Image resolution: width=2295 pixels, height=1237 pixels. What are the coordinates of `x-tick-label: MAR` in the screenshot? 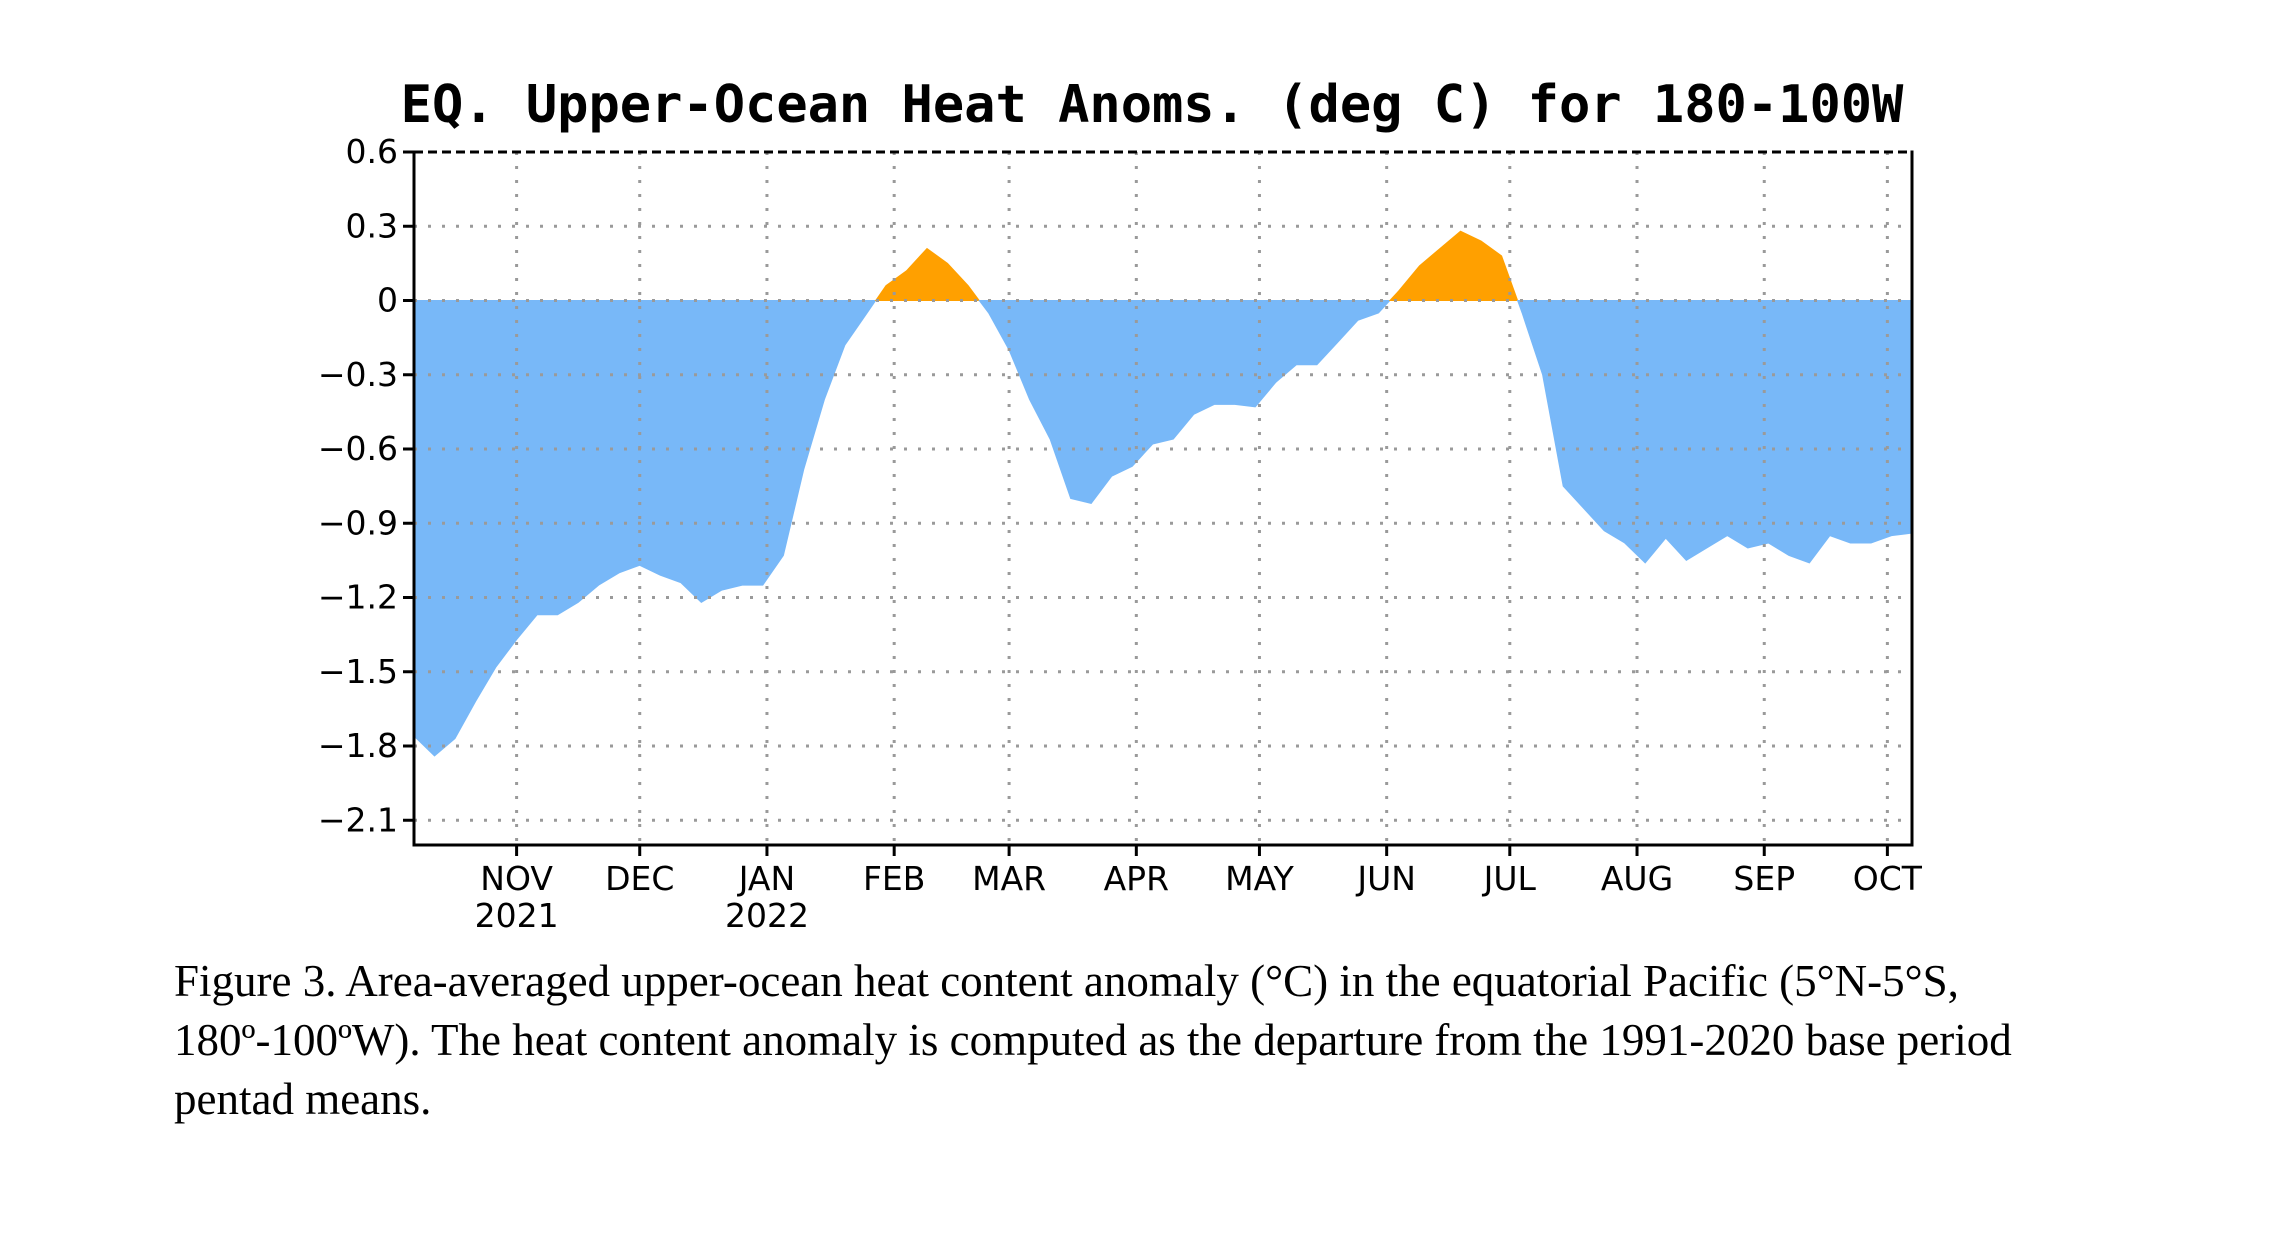 It's located at (1009, 878).